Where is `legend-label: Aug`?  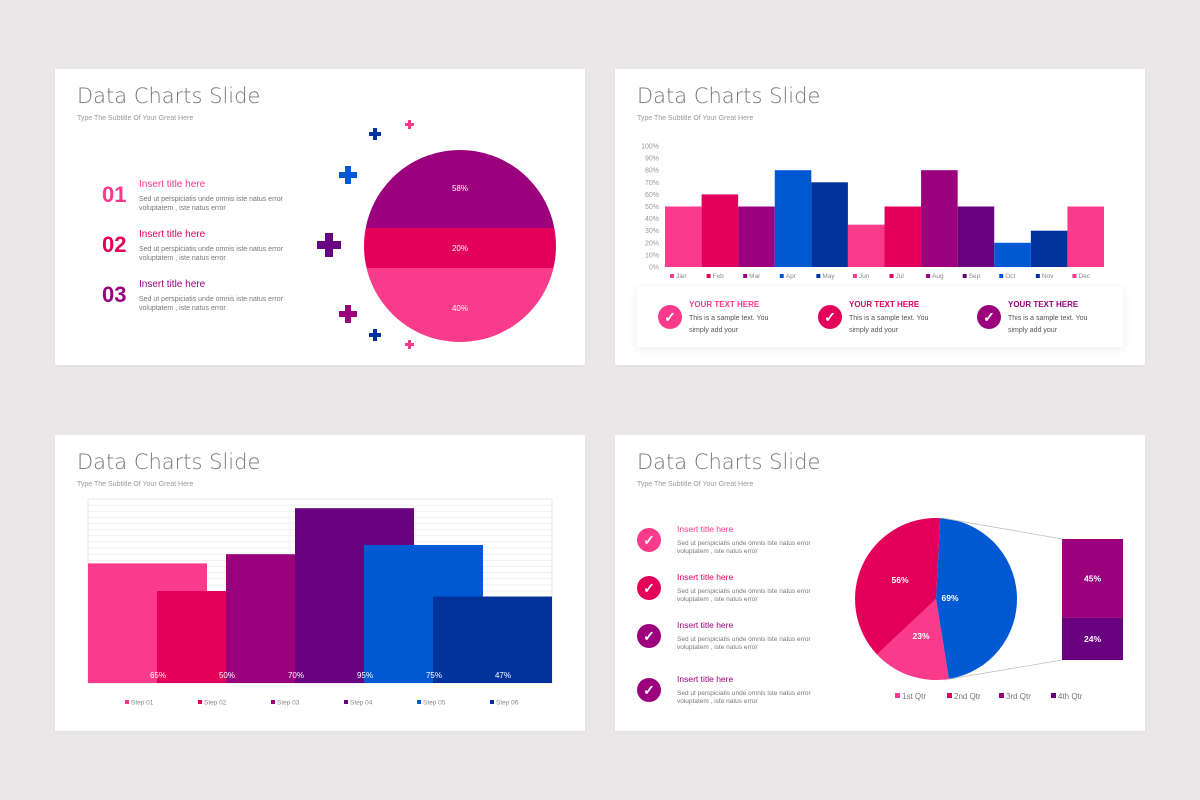
legend-label: Aug is located at coordinates (938, 276).